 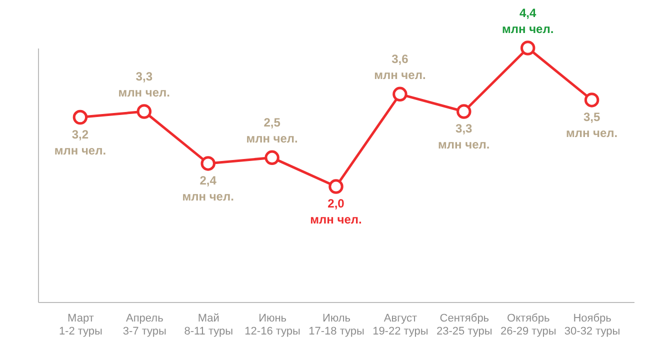 I want to click on x-tick-label: Ноябрь 30-32 туры, so click(x=592, y=325).